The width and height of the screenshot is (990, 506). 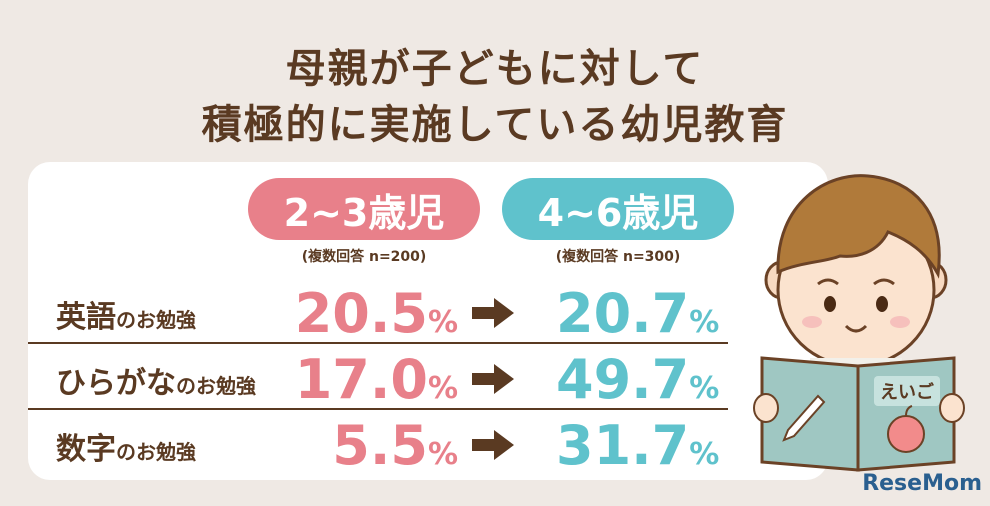 I want to click on value-number: 49.7, so click(x=623, y=379).